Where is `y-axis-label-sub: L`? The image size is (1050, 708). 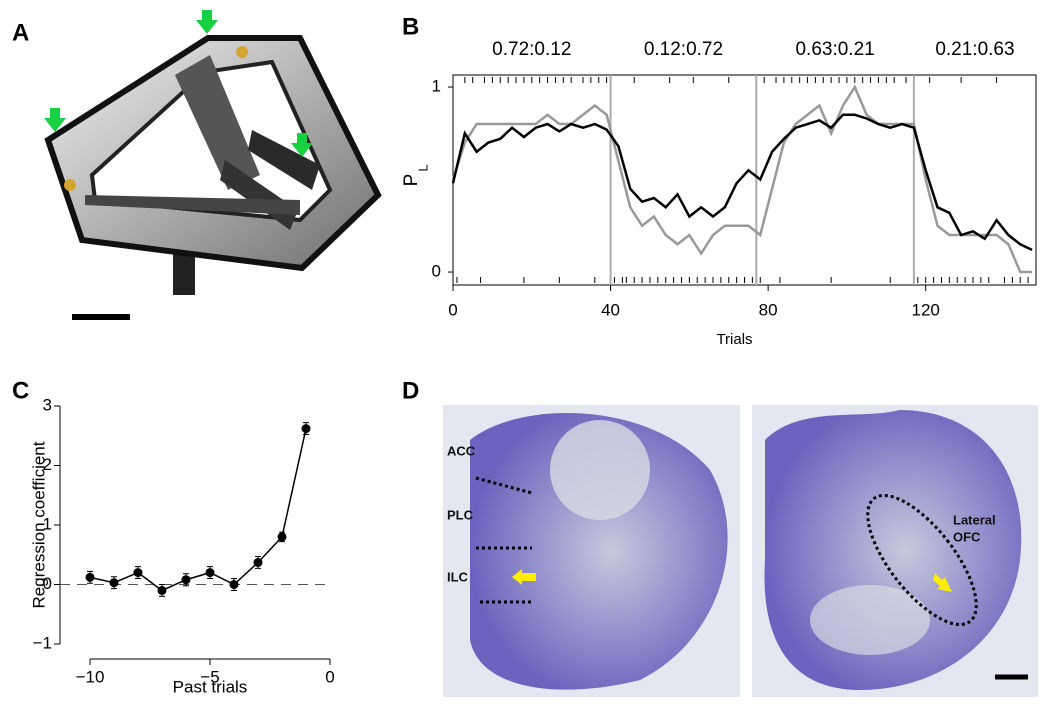 y-axis-label-sub: L is located at coordinates (422, 167).